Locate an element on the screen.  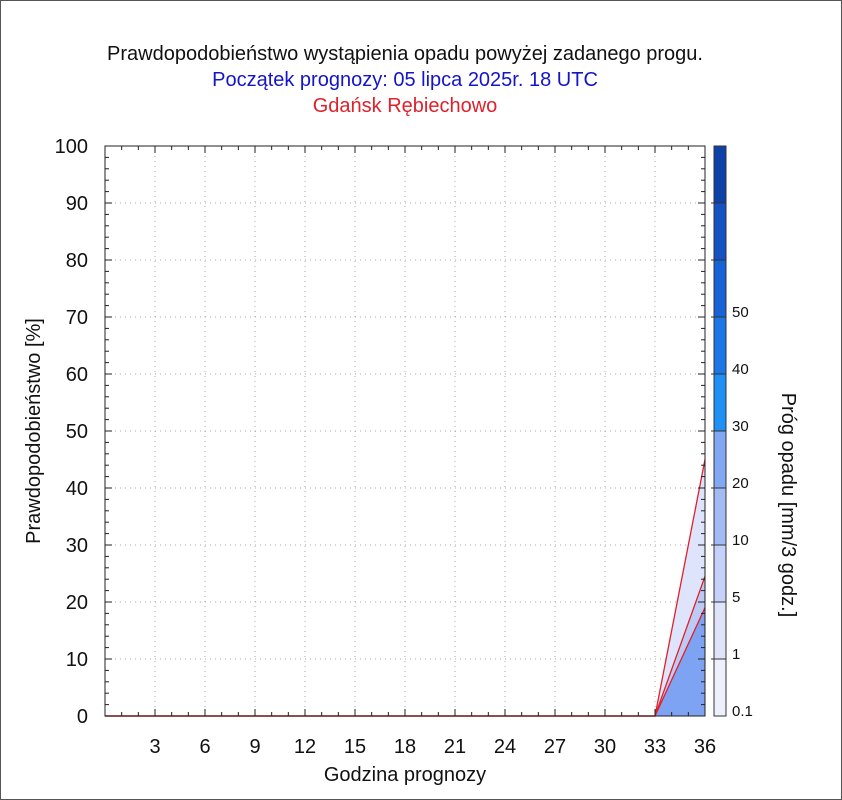
y-tick-label: 50 is located at coordinates (77, 432).